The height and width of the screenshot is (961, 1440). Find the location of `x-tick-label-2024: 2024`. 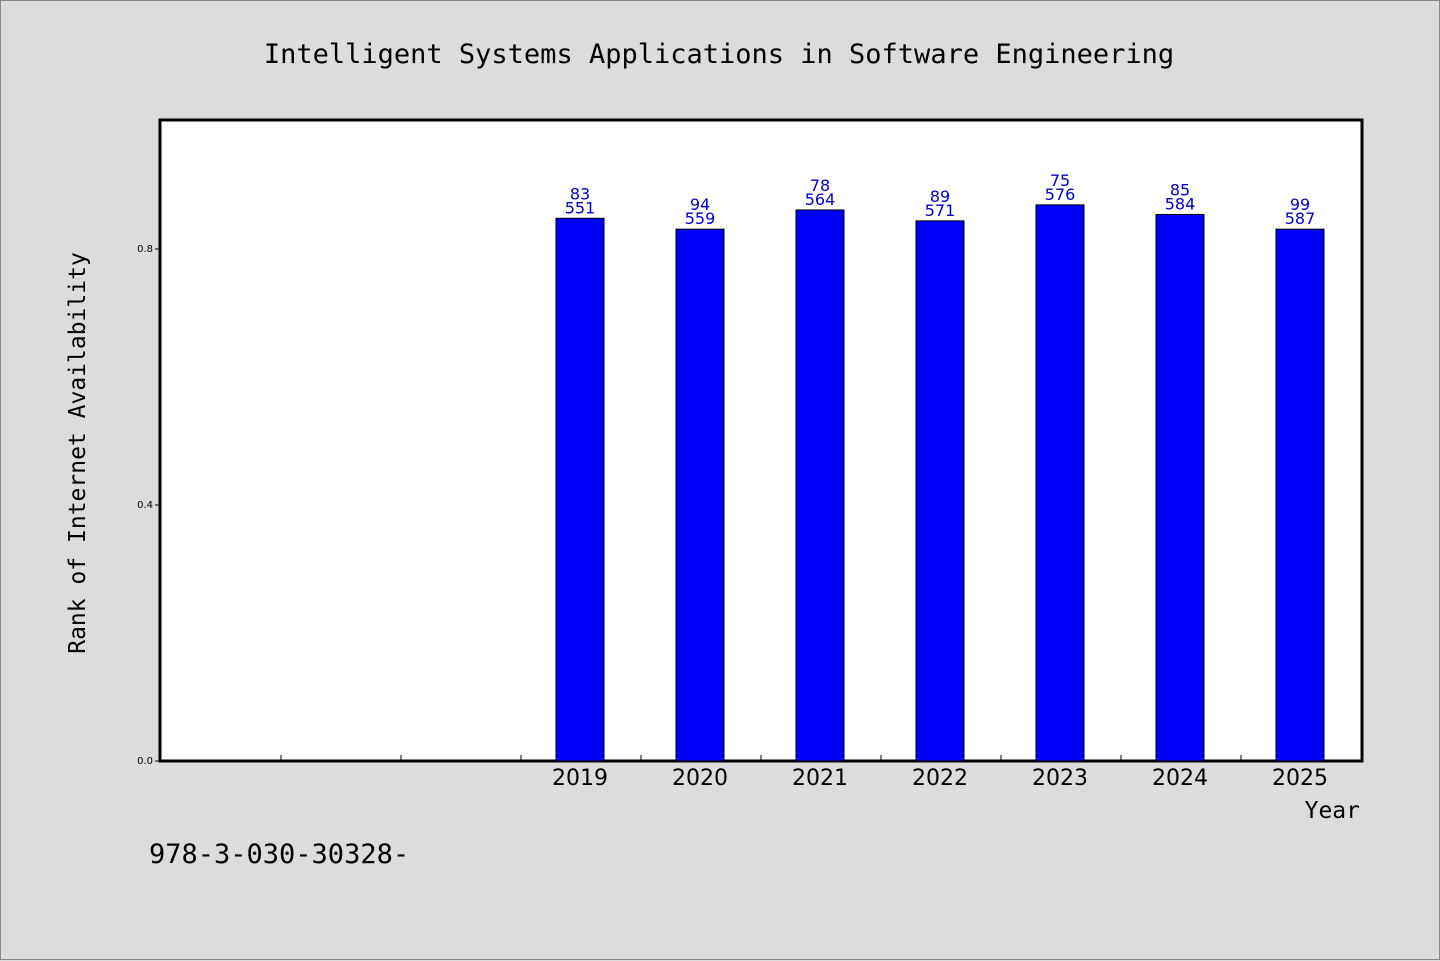

x-tick-label-2024: 2024 is located at coordinates (1180, 778).